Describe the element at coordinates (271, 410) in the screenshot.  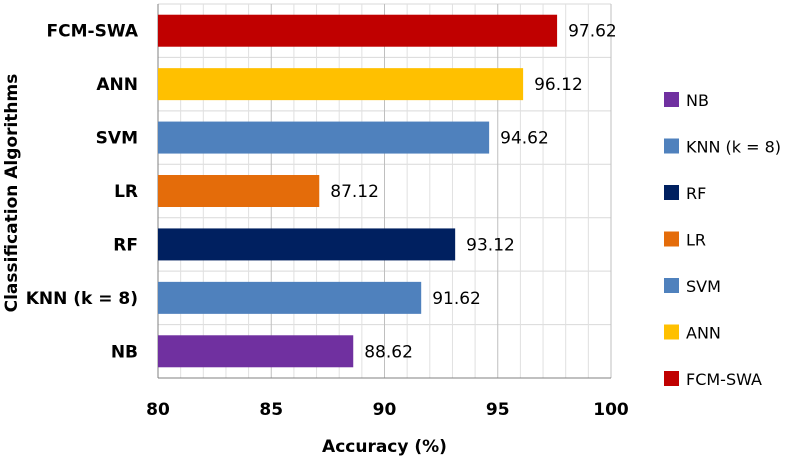
I see `x-tick-label: 85` at that location.